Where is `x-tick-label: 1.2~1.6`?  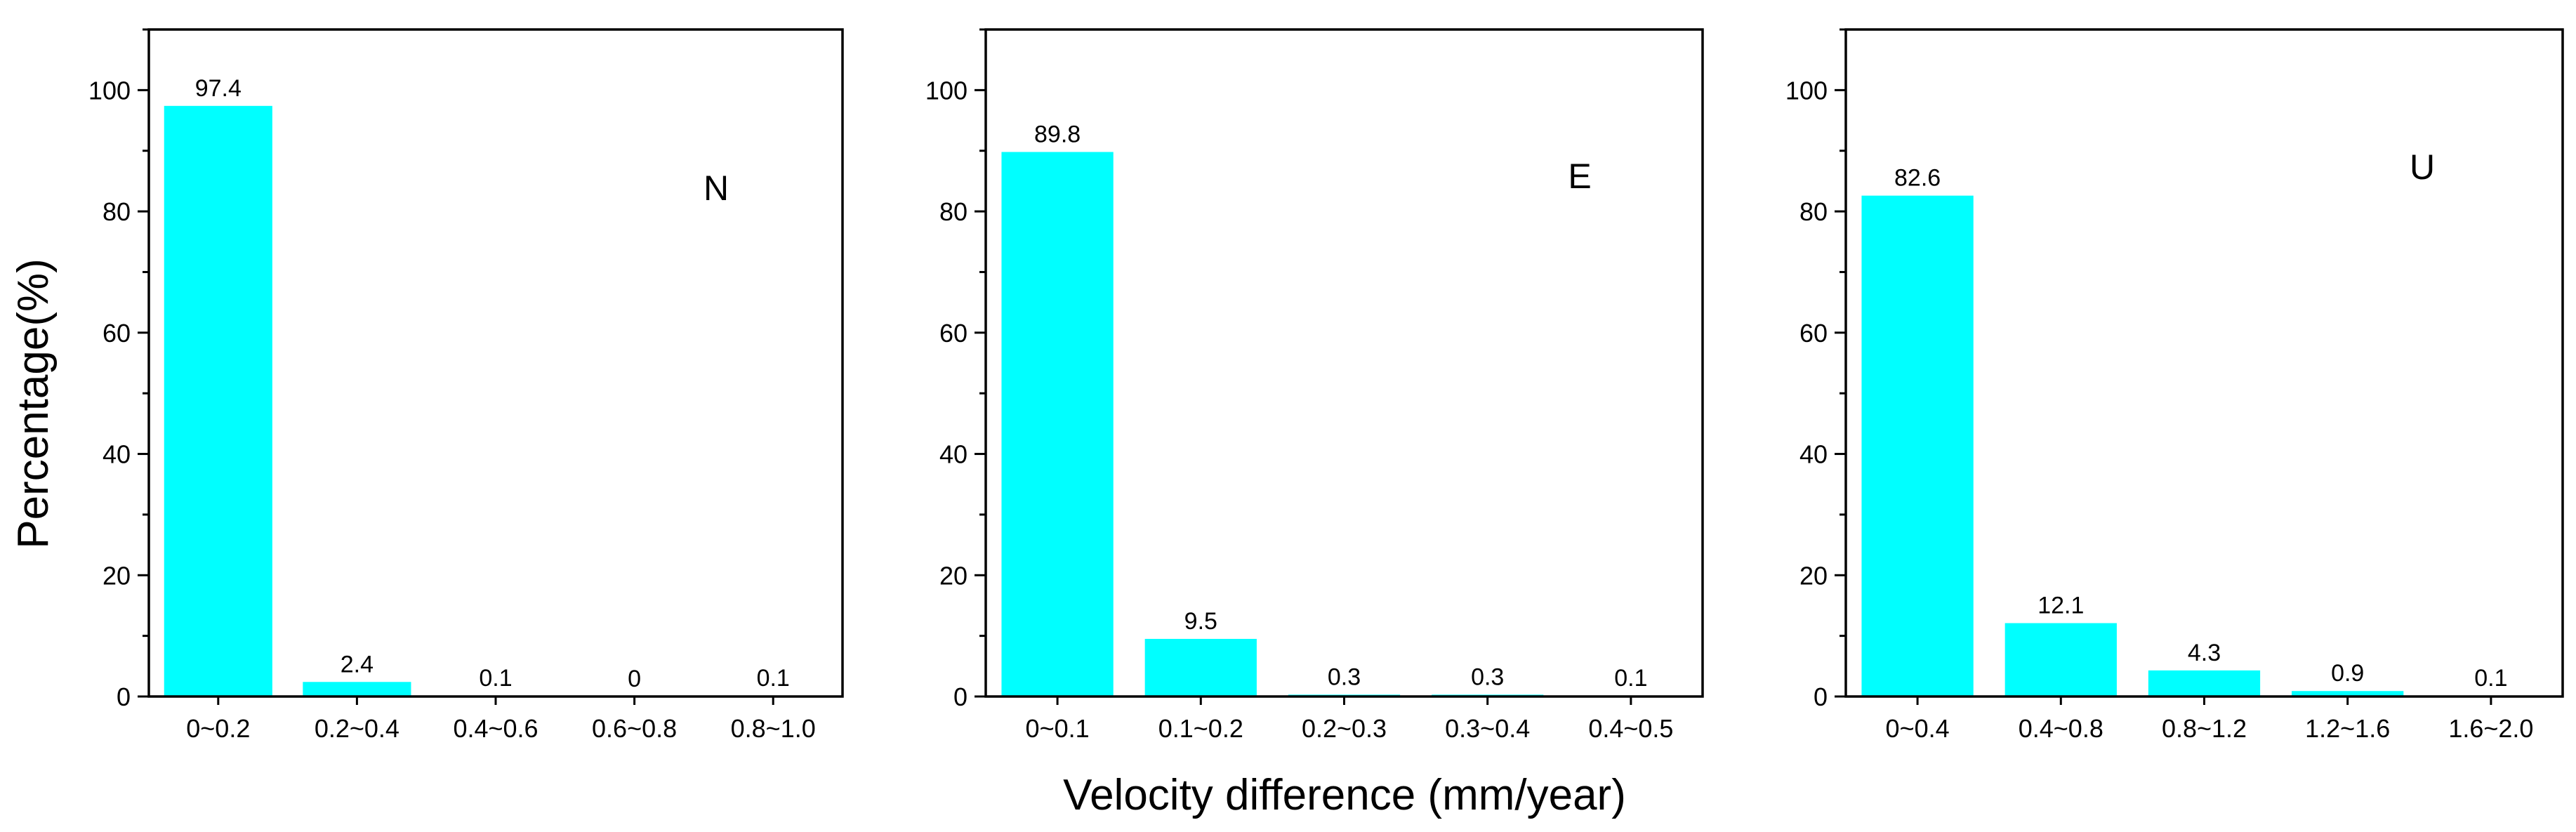
x-tick-label: 1.2~1.6 is located at coordinates (2347, 728).